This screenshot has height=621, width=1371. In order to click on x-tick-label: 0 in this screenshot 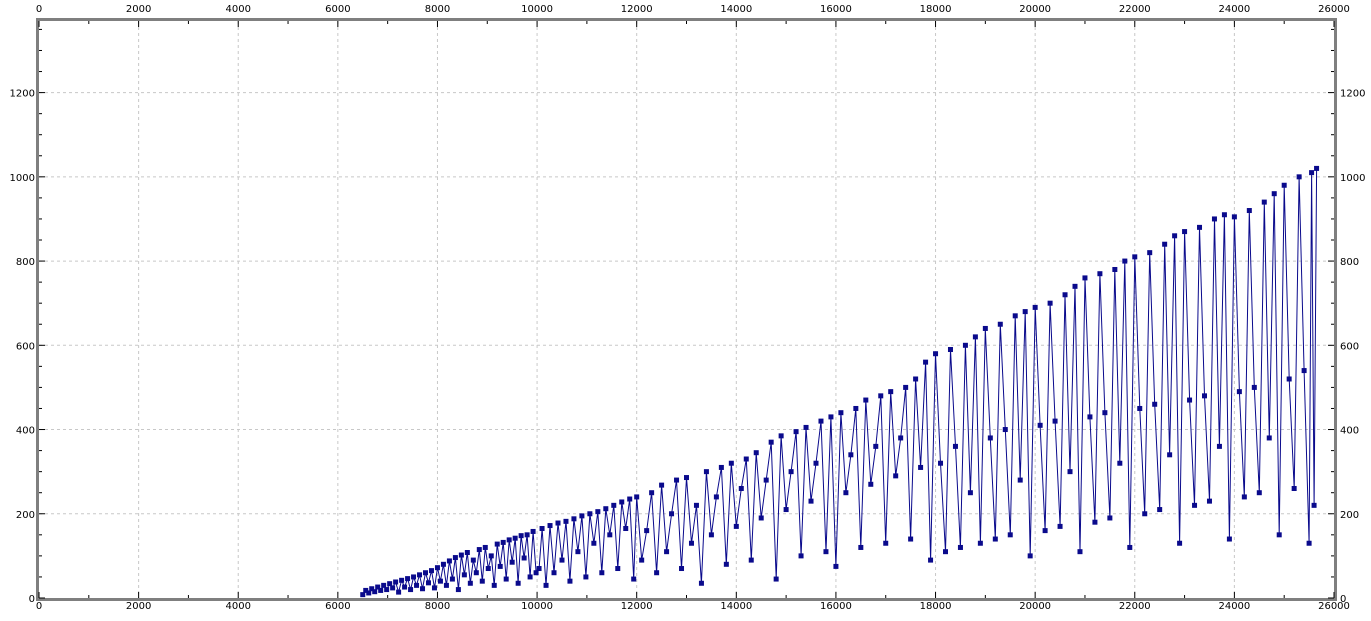, I will do `click(39, 606)`.